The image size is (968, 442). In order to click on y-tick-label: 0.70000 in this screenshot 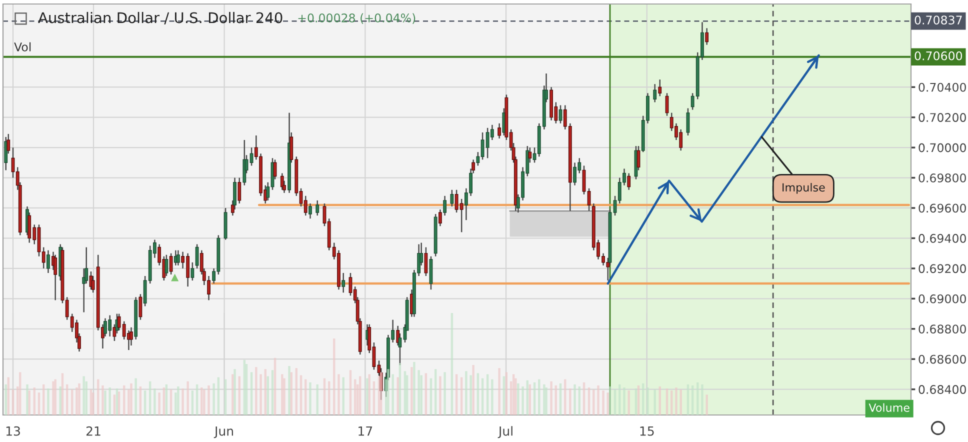, I will do `click(942, 147)`.